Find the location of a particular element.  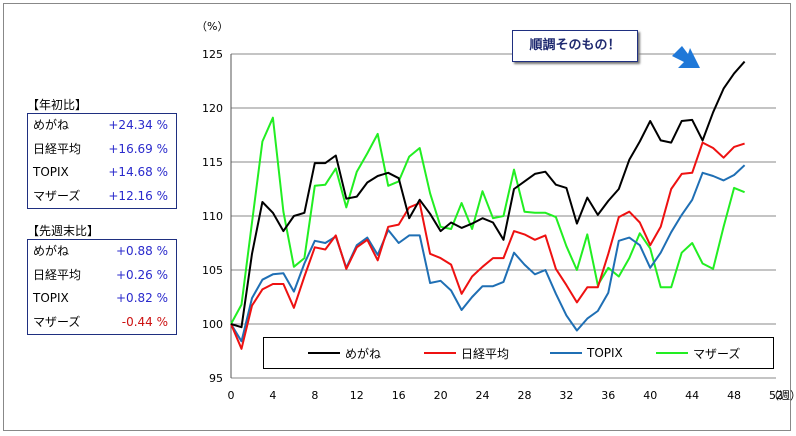

legend-item-nikkei: 日経平均 is located at coordinates (466, 353).